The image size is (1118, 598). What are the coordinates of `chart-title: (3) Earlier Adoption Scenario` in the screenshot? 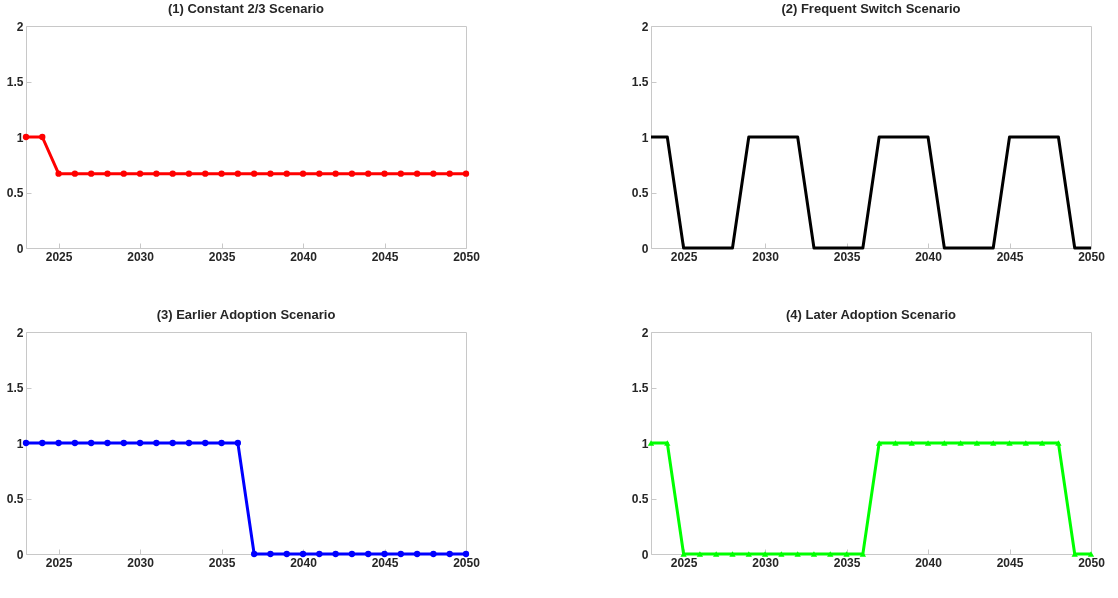 It's located at (246, 314).